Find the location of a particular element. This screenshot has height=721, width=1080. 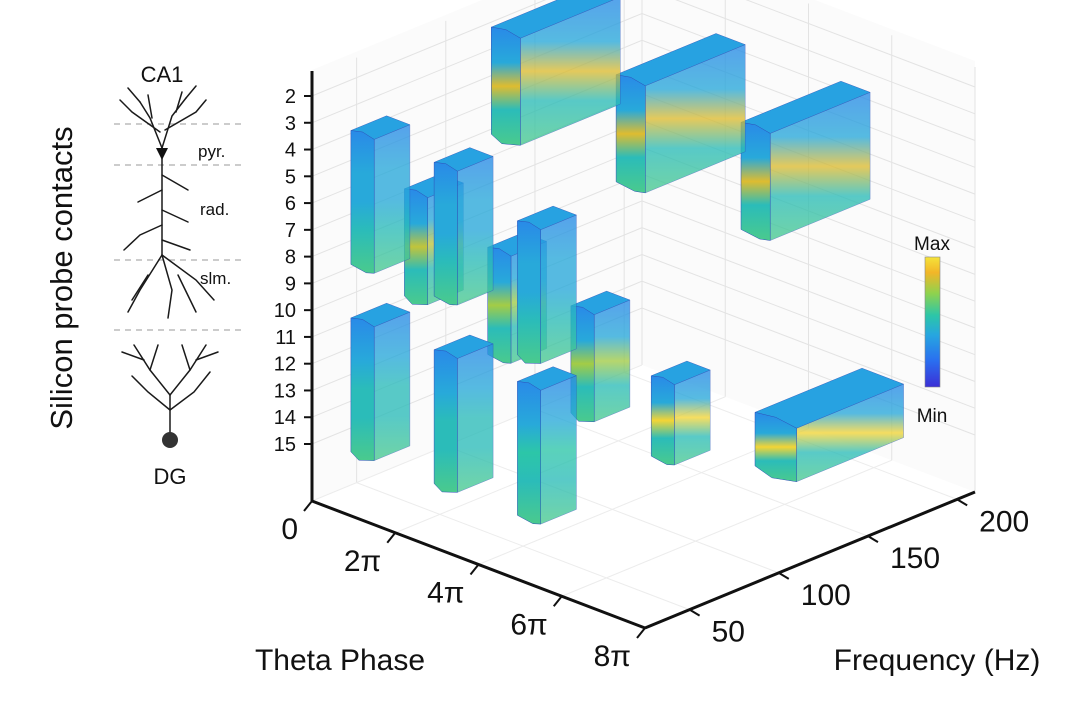

freq-tick-label: 200 is located at coordinates (1004, 521).